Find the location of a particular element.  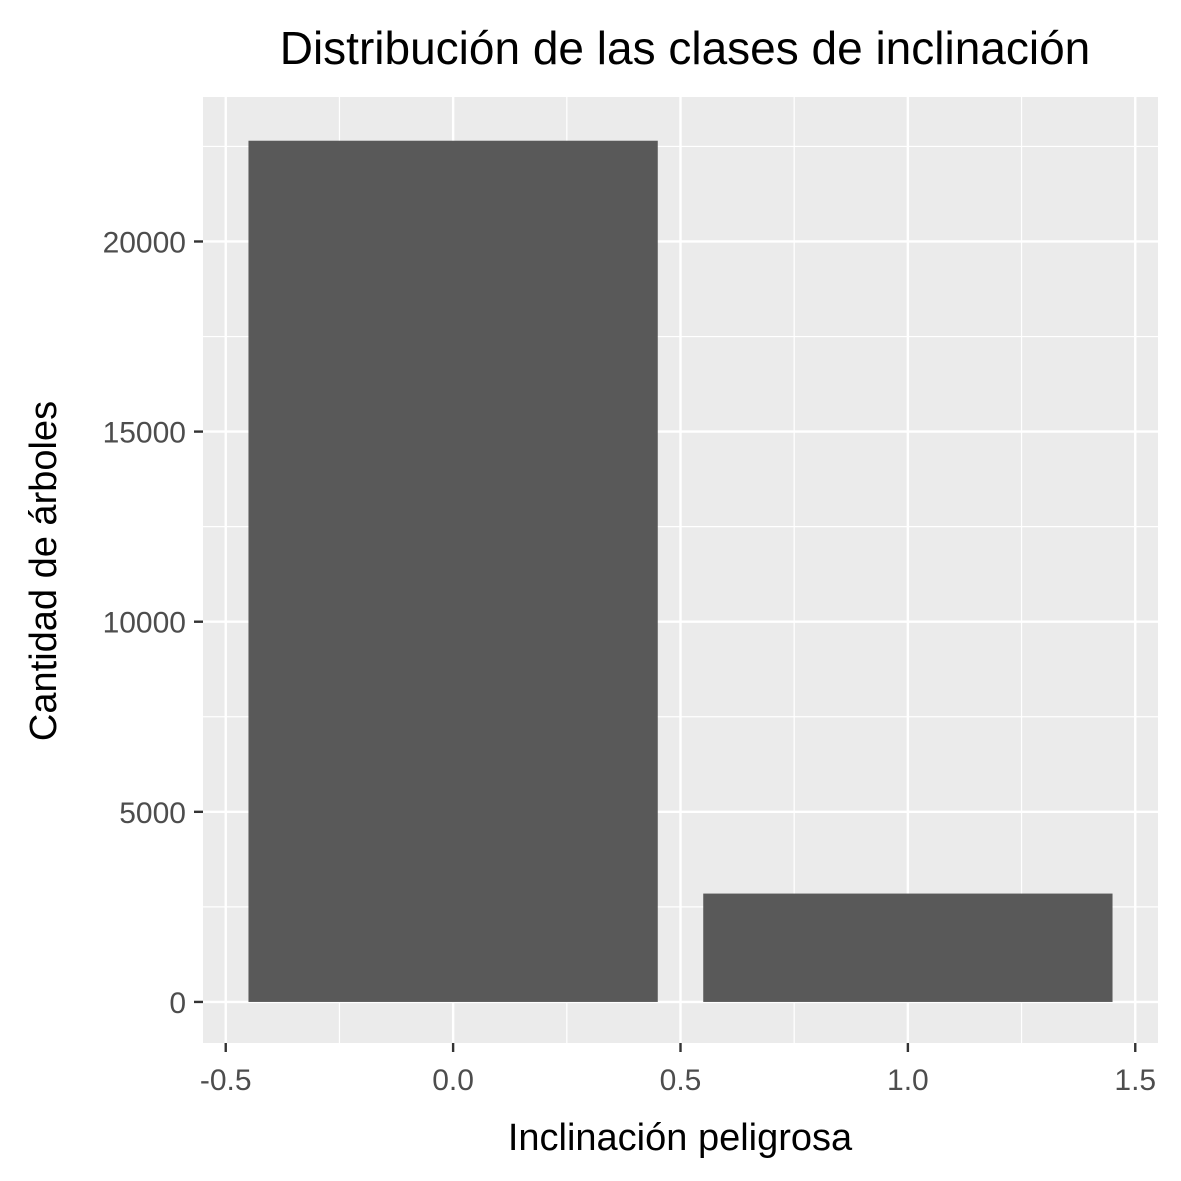

x-axis: -0.5 0.0 0.5 1.0 1.5 is located at coordinates (678, 1070).